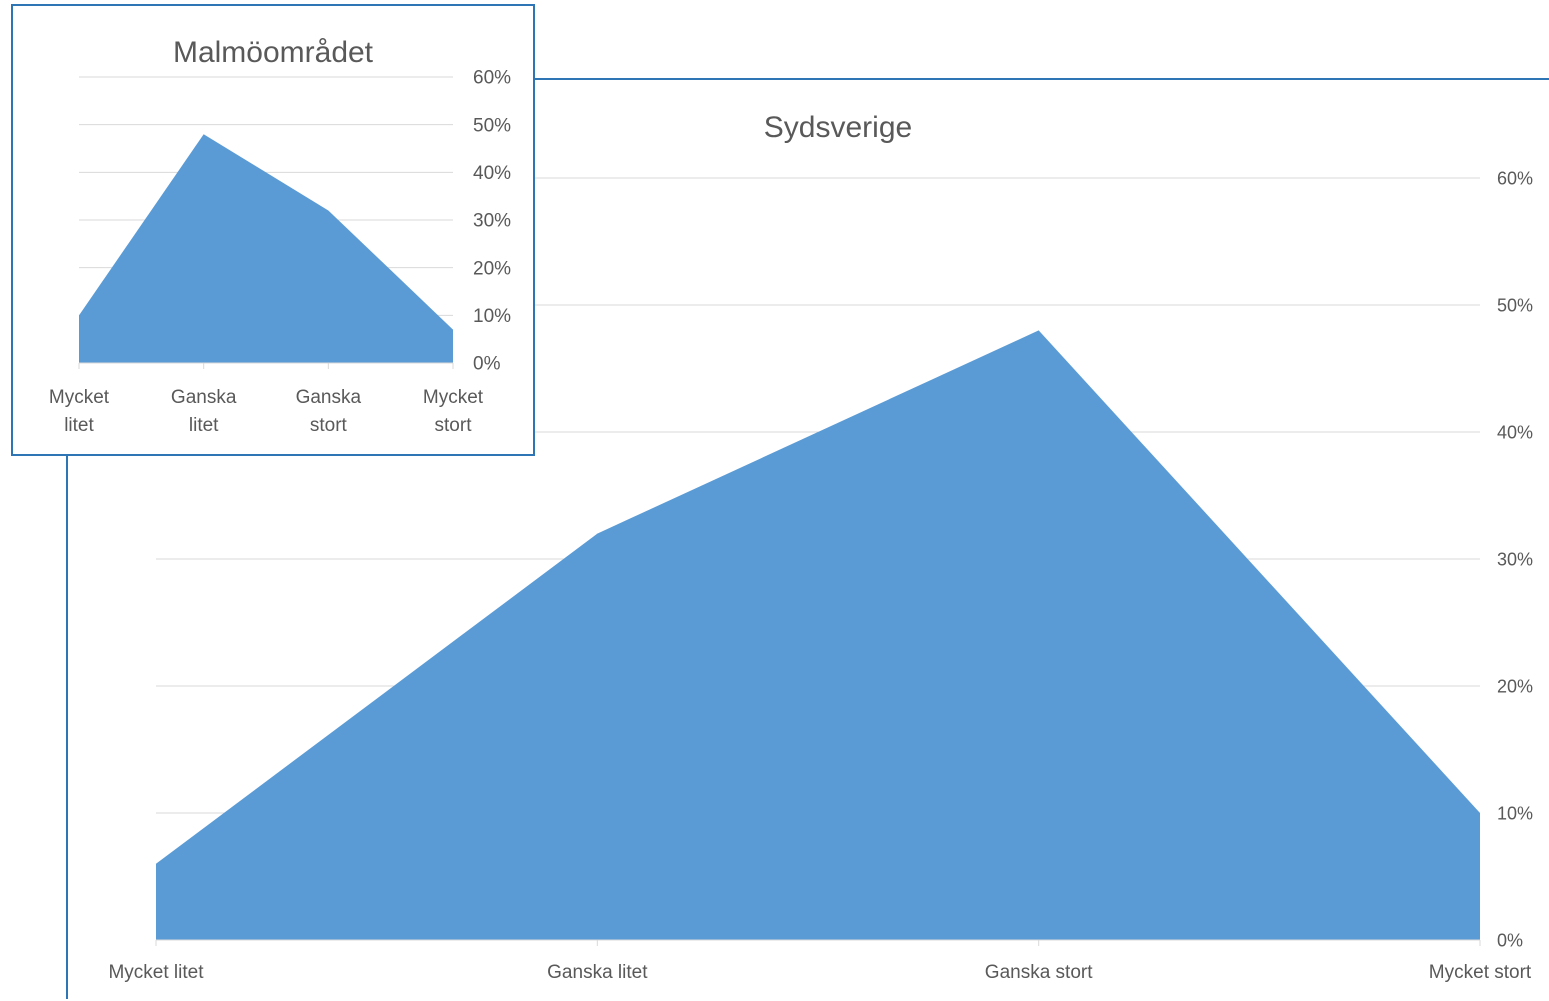  I want to click on x-category-label: Mycket stort, so click(1480, 972).